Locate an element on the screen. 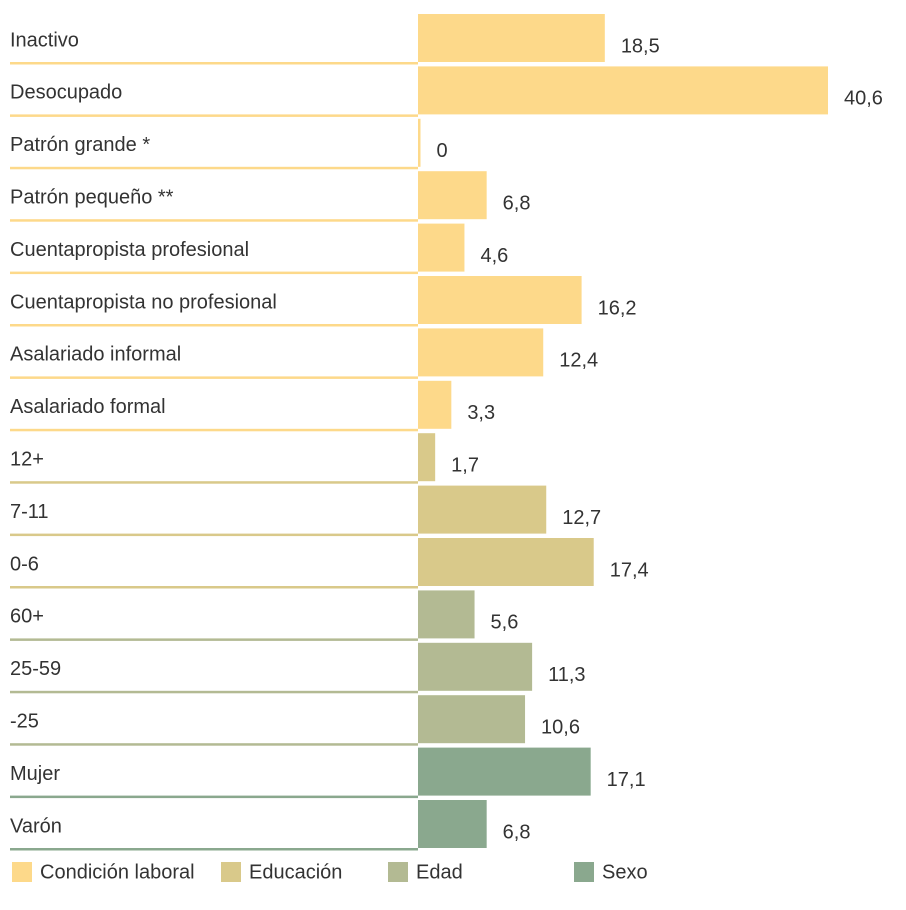 Image resolution: width=906 pixels, height=910 pixels. category-label: Asalariado formal is located at coordinates (88, 407).